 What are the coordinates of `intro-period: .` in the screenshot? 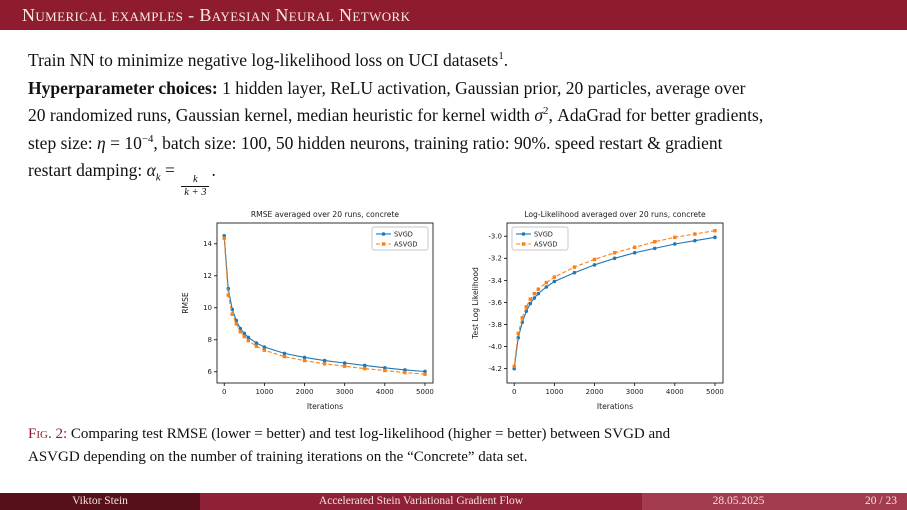 It's located at (506, 60).